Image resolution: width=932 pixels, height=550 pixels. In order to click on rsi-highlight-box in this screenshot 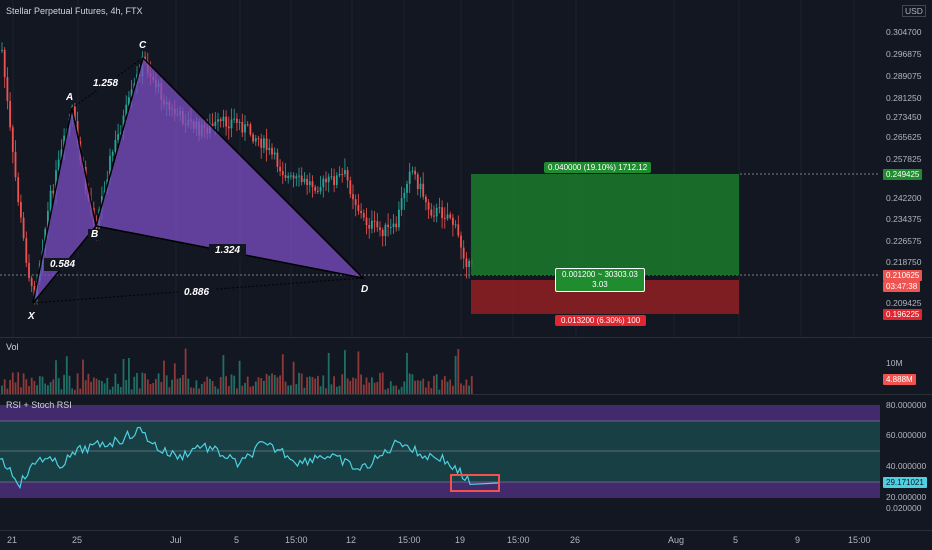, I will do `click(475, 483)`.